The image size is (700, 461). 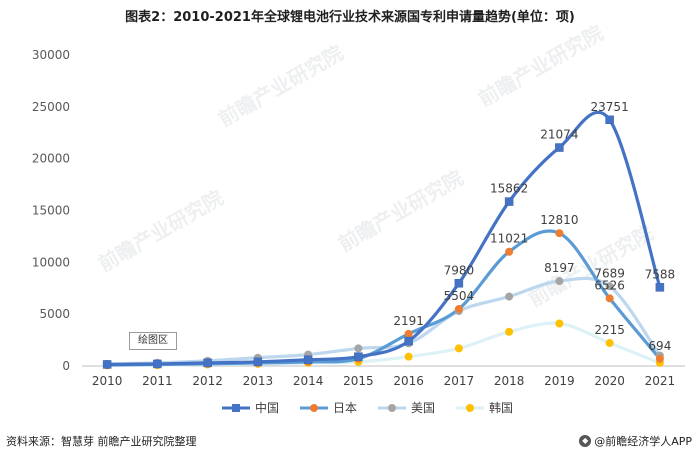 I want to click on data-label: 7689, so click(x=609, y=273).